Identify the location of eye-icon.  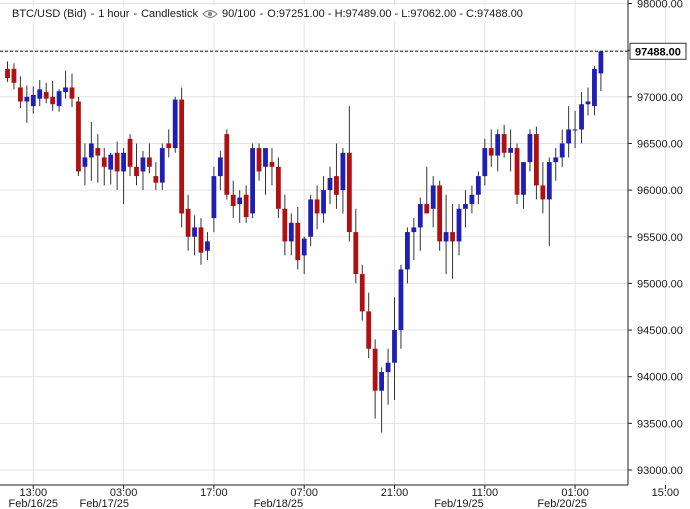
(210, 14).